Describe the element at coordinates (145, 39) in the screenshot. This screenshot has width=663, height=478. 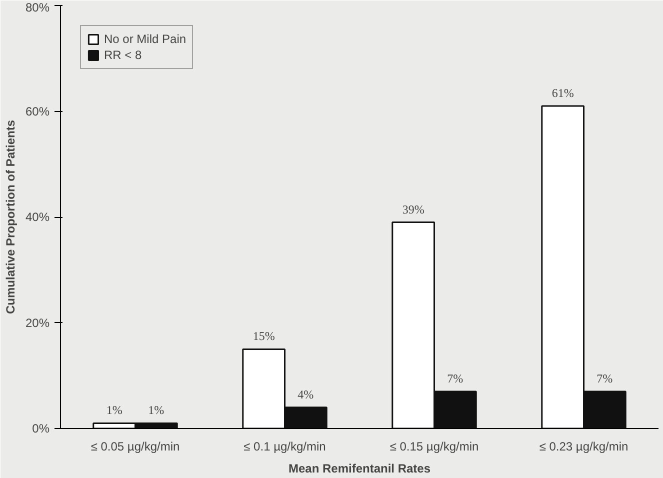
I see `legend-label: No or Mild Pain` at that location.